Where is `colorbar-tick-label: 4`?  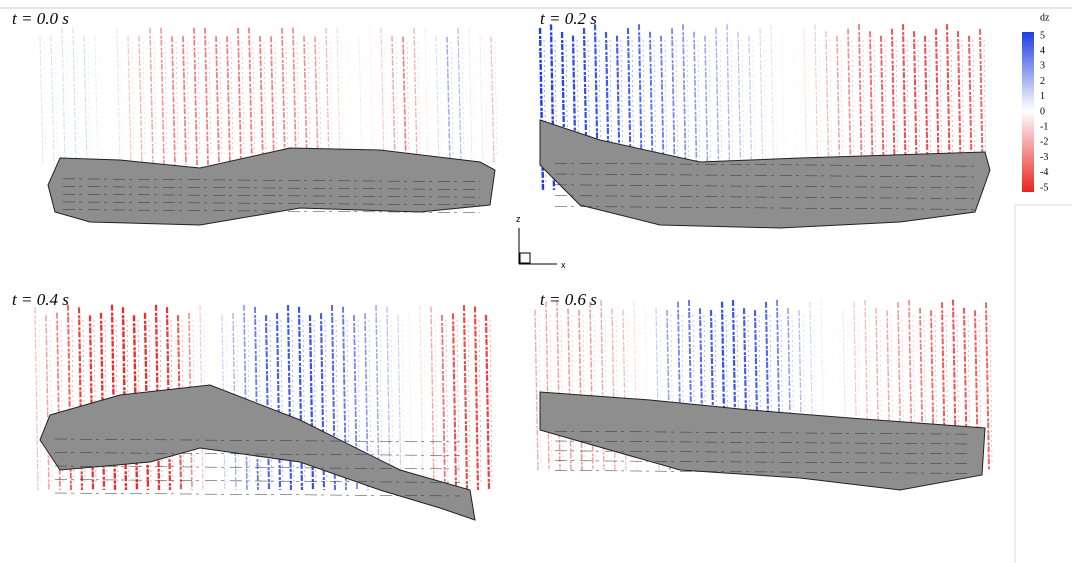 colorbar-tick-label: 4 is located at coordinates (1042, 50).